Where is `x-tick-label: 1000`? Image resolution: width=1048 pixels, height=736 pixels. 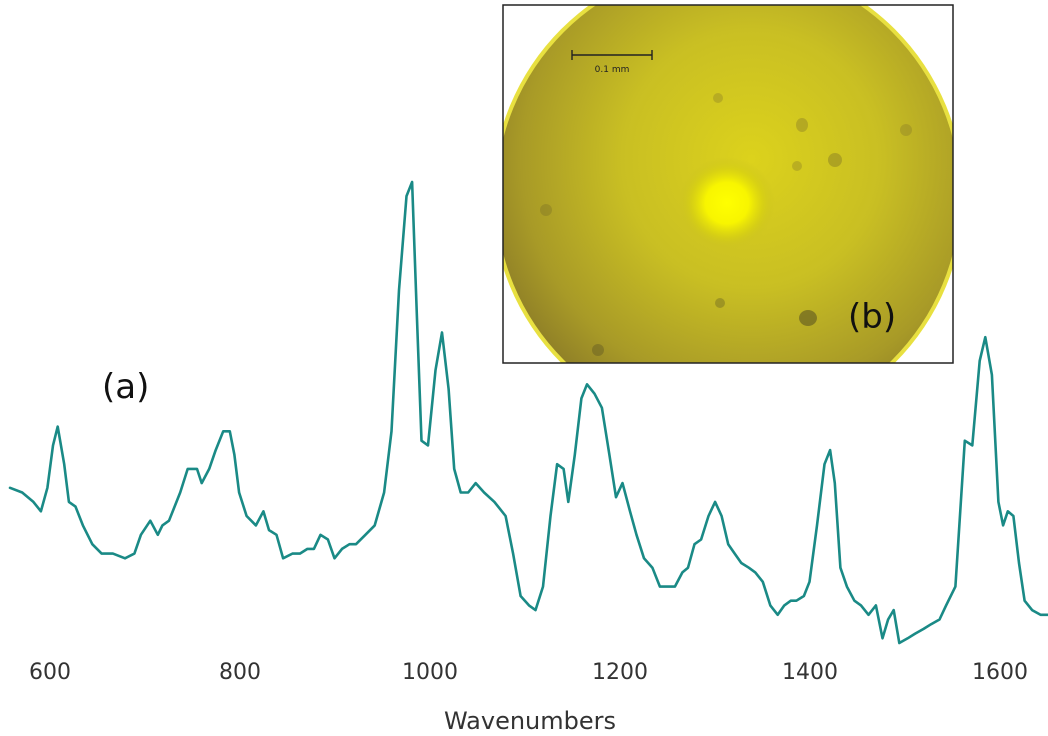
x-tick-label: 1000 is located at coordinates (430, 672).